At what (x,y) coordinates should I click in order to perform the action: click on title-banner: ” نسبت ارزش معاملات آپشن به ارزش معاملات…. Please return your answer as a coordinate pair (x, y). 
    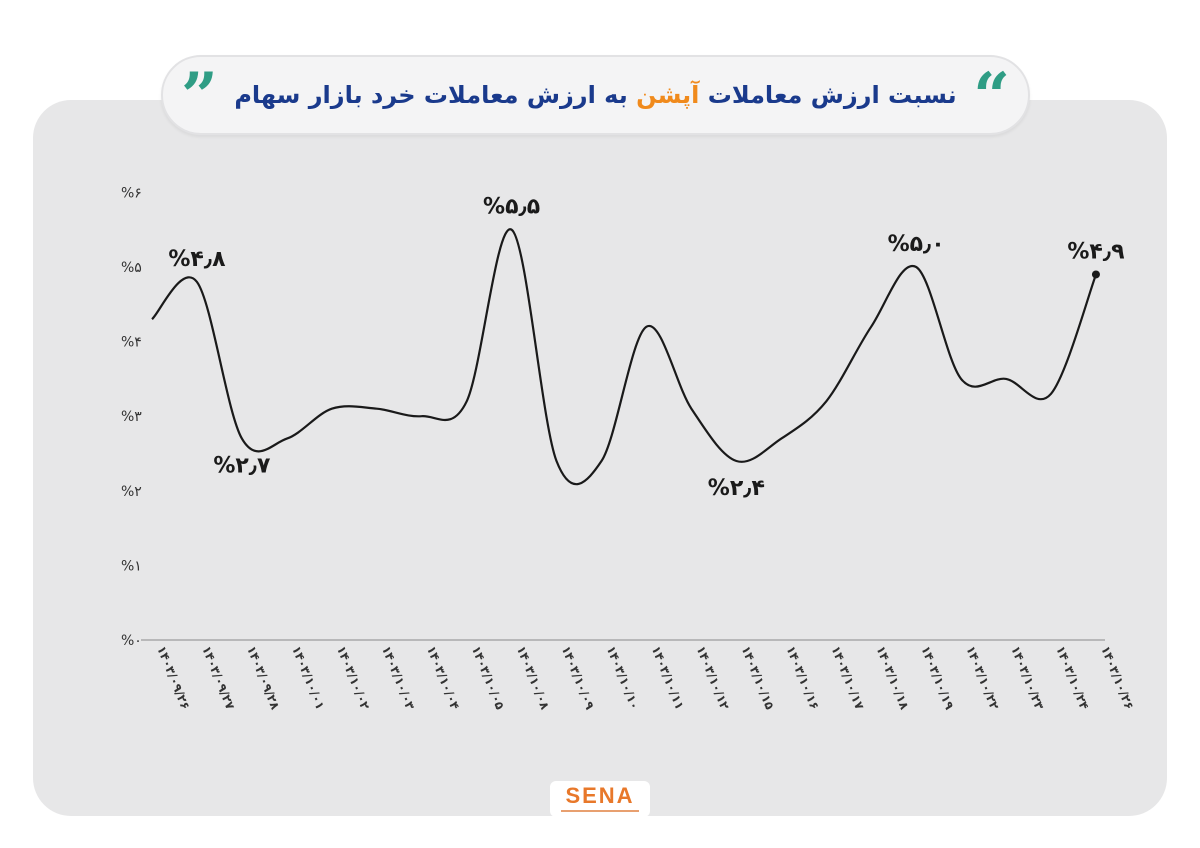
    Looking at the image, I should click on (595, 95).